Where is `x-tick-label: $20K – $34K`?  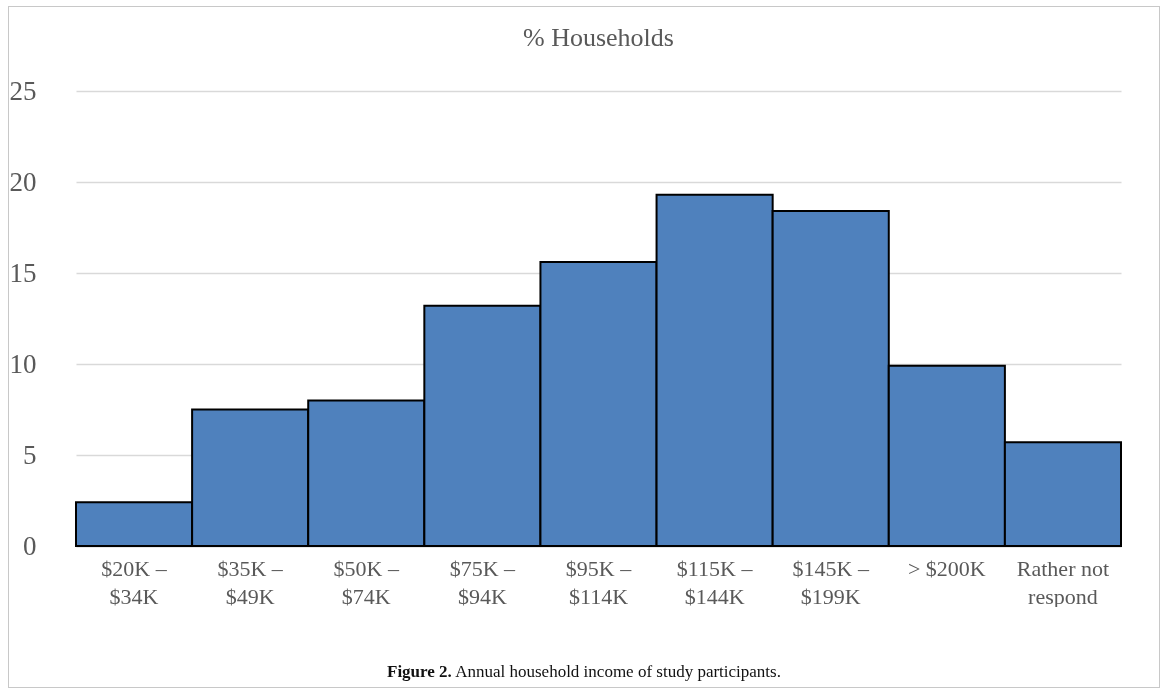
x-tick-label: $20K – $34K is located at coordinates (134, 582).